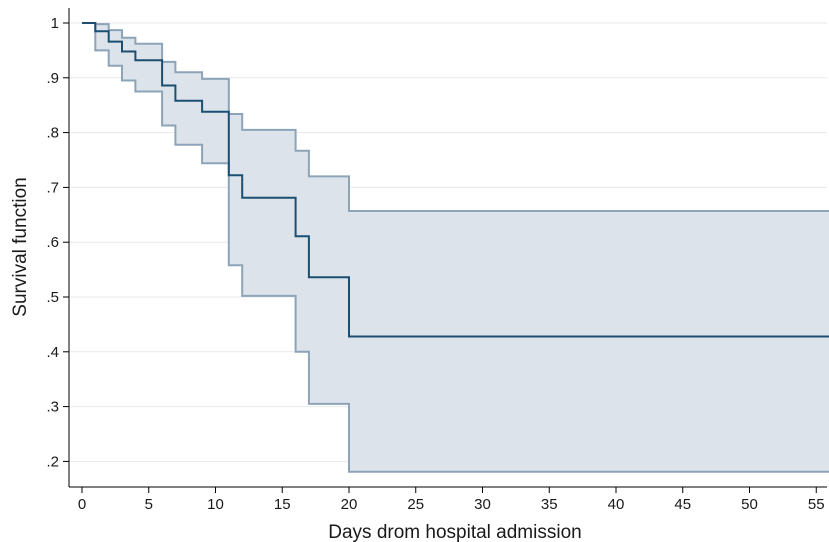 The image size is (829, 542). What do you see at coordinates (415, 504) in the screenshot?
I see `x-tick-label: 25` at bounding box center [415, 504].